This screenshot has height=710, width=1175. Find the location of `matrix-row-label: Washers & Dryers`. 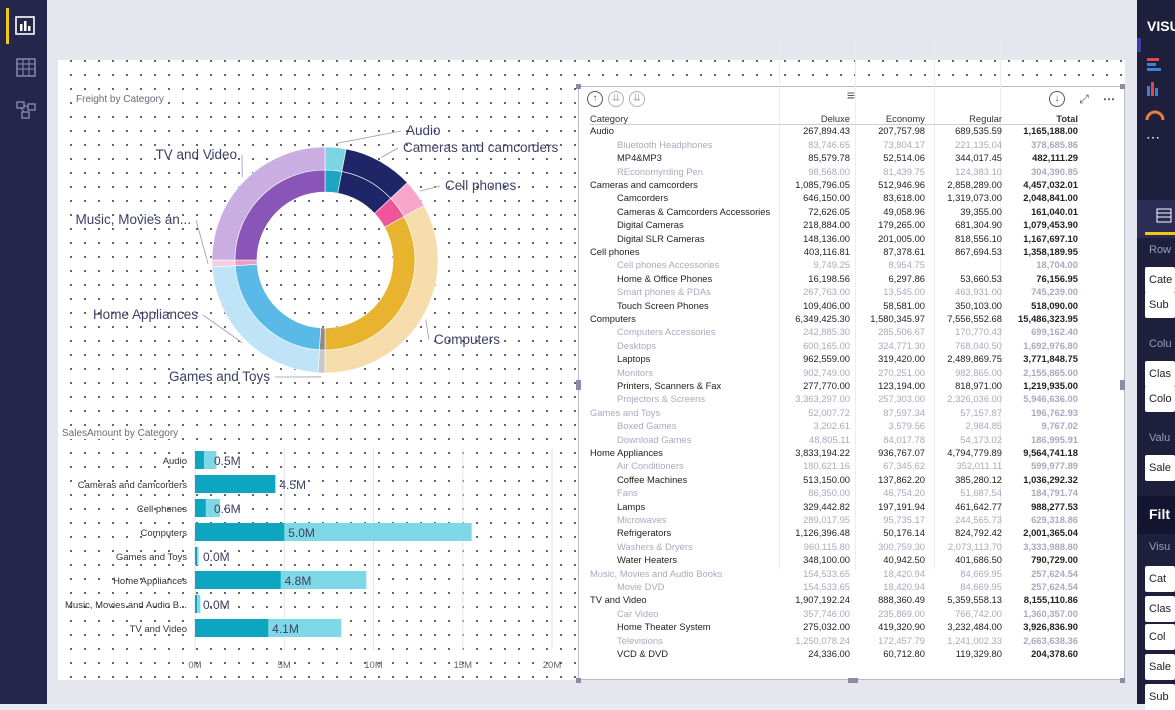

matrix-row-label: Washers & Dryers is located at coordinates (655, 546).